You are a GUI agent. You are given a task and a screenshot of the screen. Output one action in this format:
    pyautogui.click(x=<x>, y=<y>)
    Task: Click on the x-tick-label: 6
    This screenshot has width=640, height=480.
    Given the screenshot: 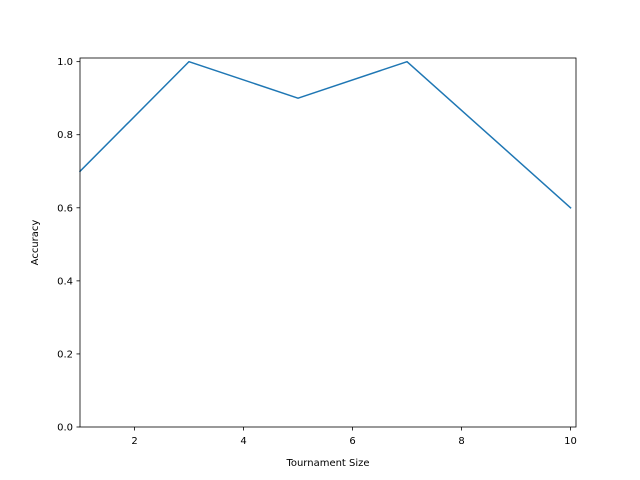 What is the action you would take?
    pyautogui.click(x=352, y=441)
    